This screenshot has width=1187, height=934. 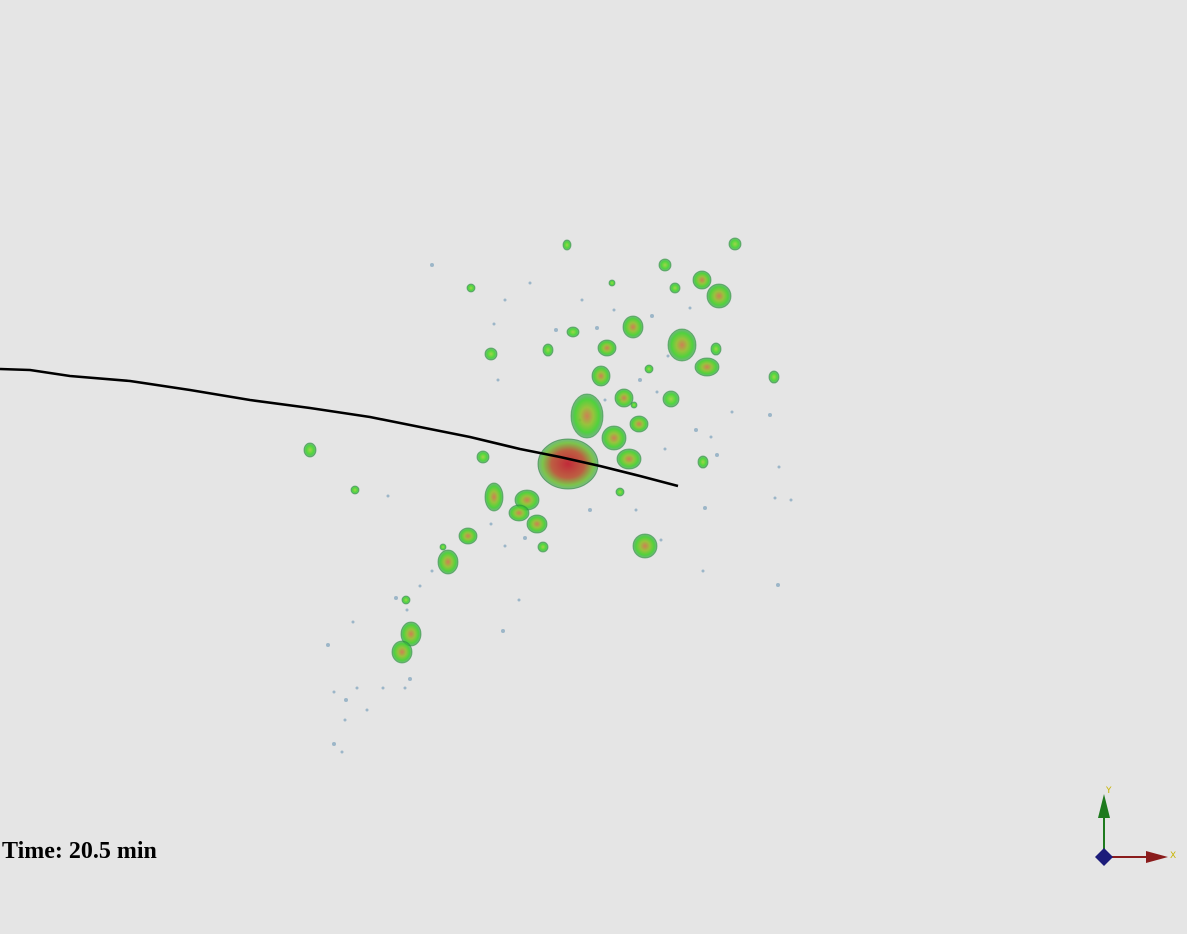 What do you see at coordinates (79, 851) in the screenshot?
I see `time-readout: Time: 20.5 min` at bounding box center [79, 851].